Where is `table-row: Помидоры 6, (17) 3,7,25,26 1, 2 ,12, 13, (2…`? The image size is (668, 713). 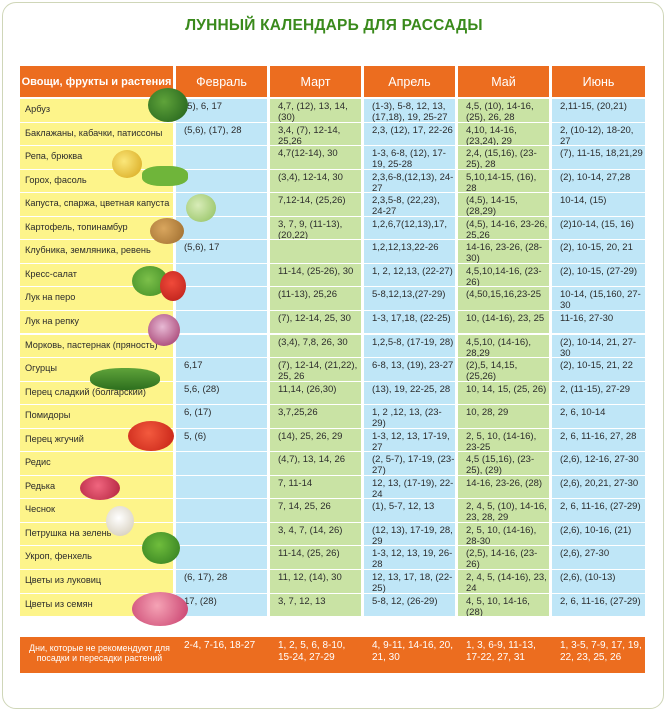
table-row: Помидоры 6, (17) 3,7,25,26 1, 2 ,12, 13, (2… is located at coordinates (332, 417).